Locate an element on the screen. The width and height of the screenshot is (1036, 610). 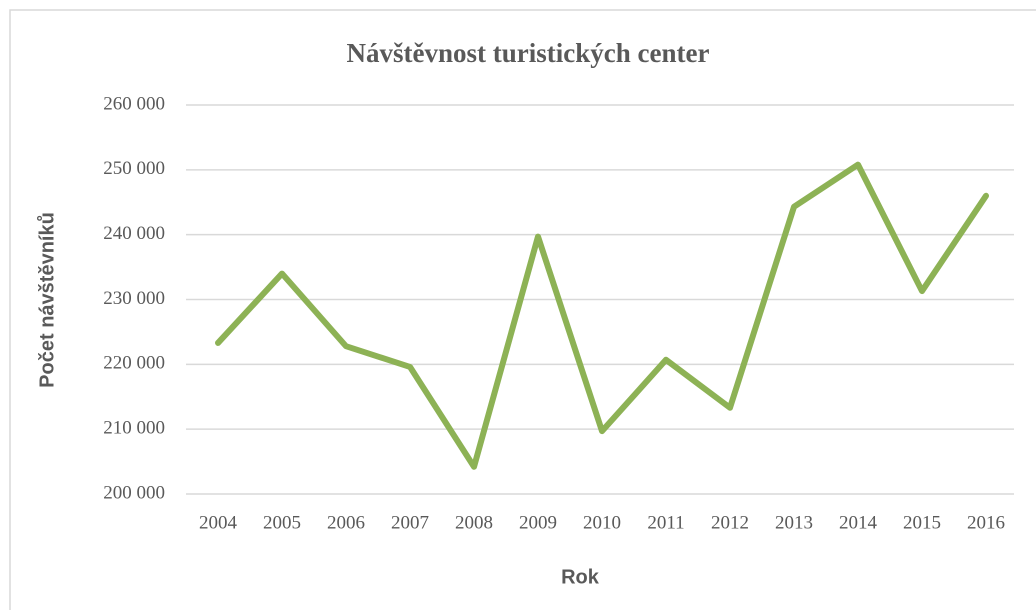
y-tick-label: 220 000 is located at coordinates (134, 363).